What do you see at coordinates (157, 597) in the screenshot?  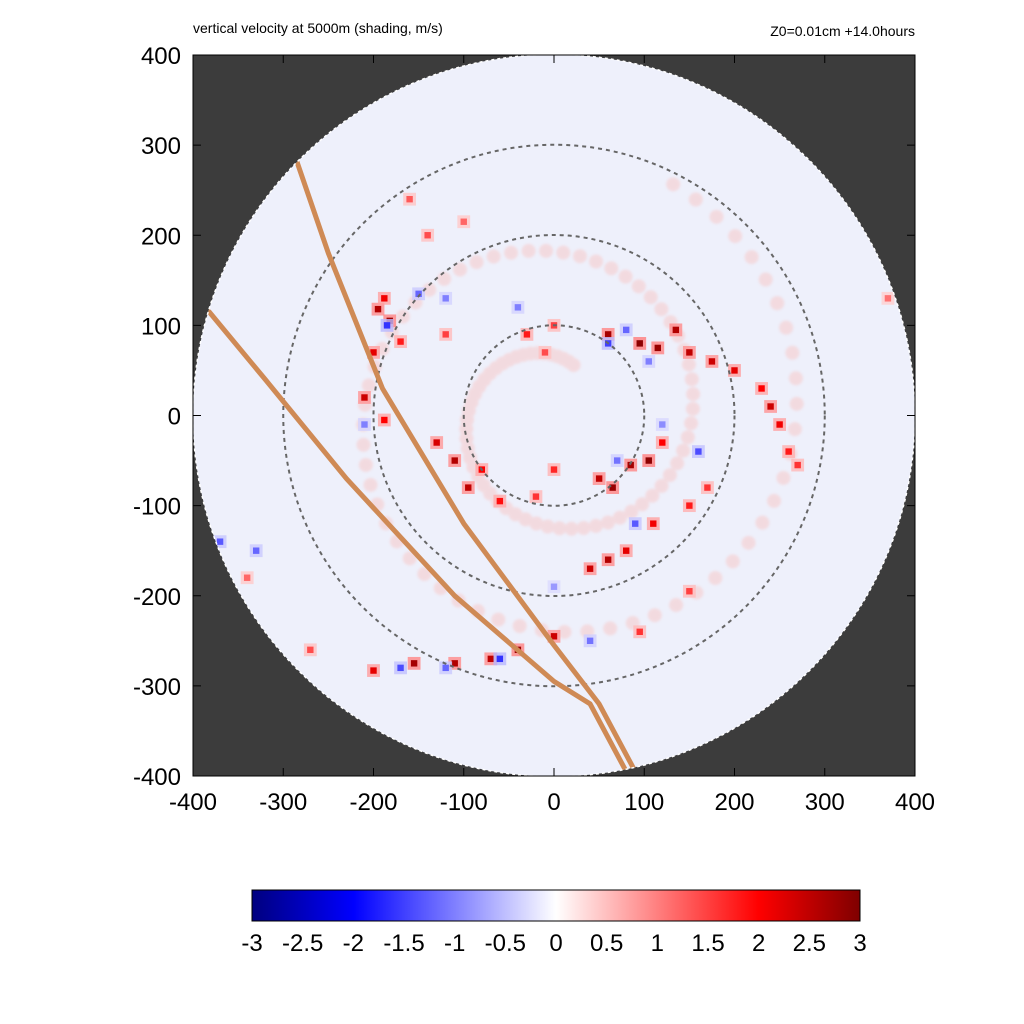 I see `y-tick-label: -200` at bounding box center [157, 597].